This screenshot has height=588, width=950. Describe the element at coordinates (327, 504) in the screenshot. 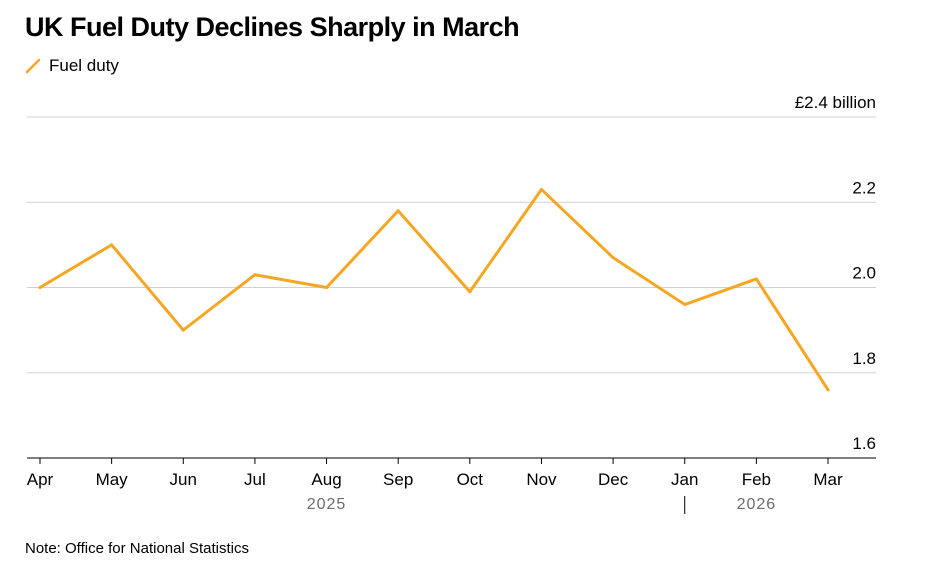

I see `year-label: 2025` at that location.